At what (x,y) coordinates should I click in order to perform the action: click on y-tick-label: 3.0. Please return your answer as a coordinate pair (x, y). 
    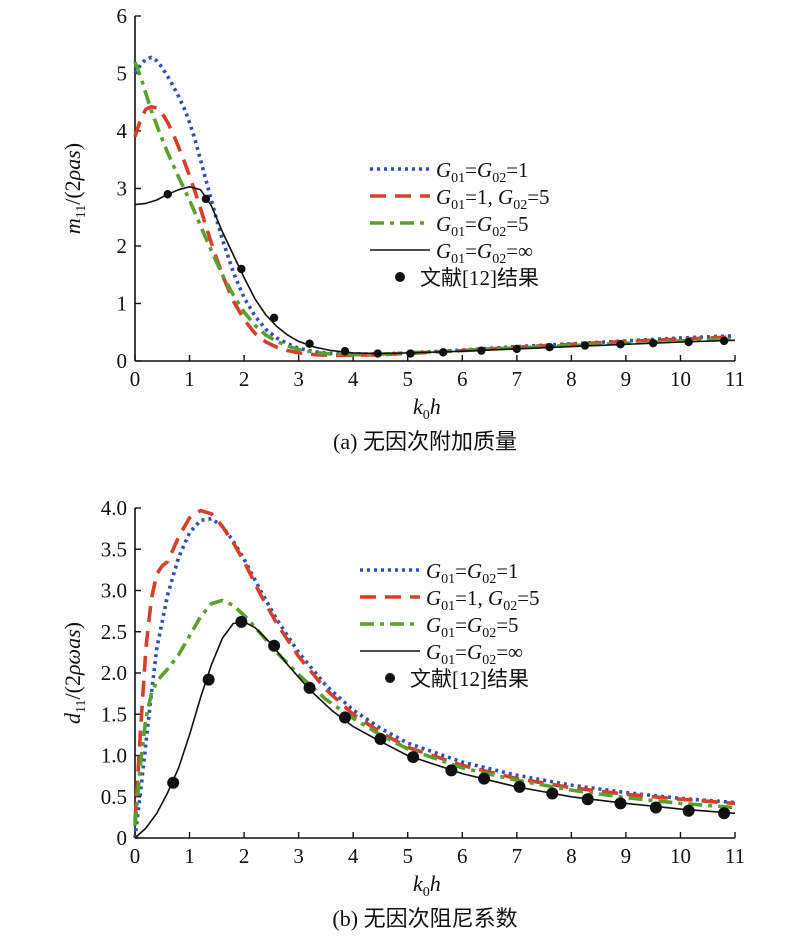
    Looking at the image, I should click on (114, 591).